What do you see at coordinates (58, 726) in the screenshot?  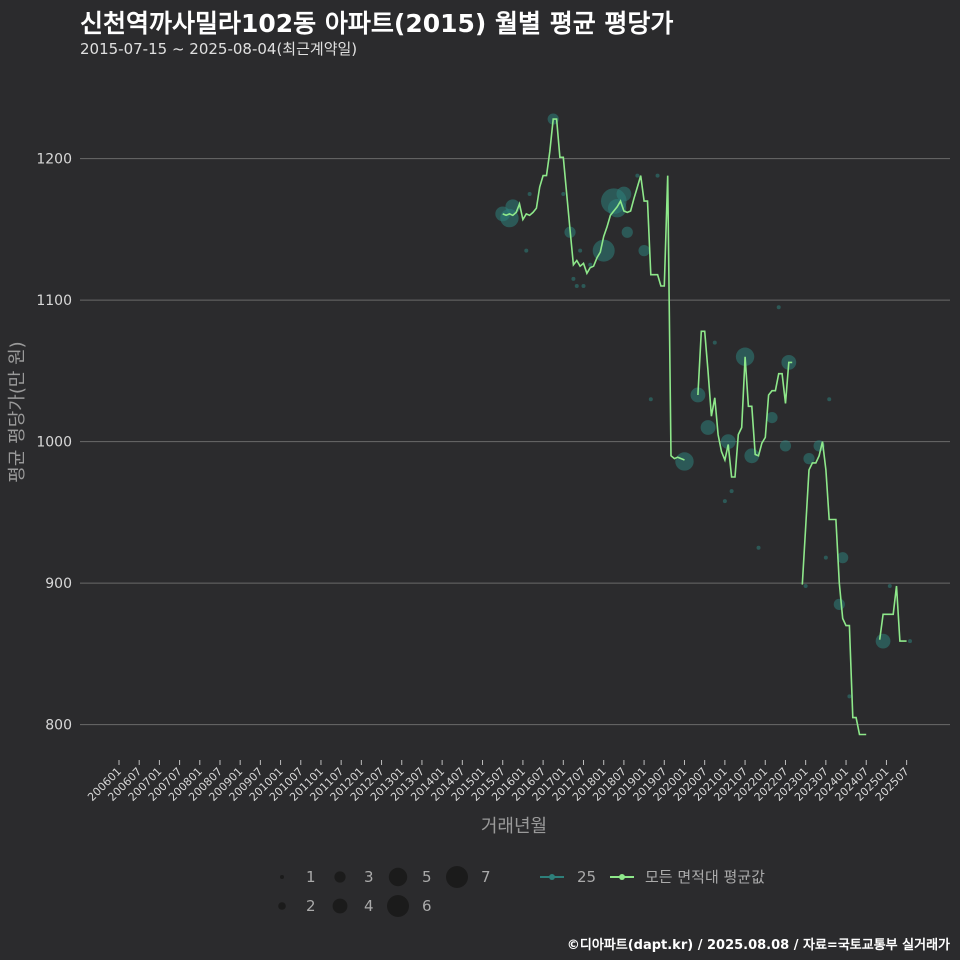 I see `y-tick-label-800: 800` at bounding box center [58, 726].